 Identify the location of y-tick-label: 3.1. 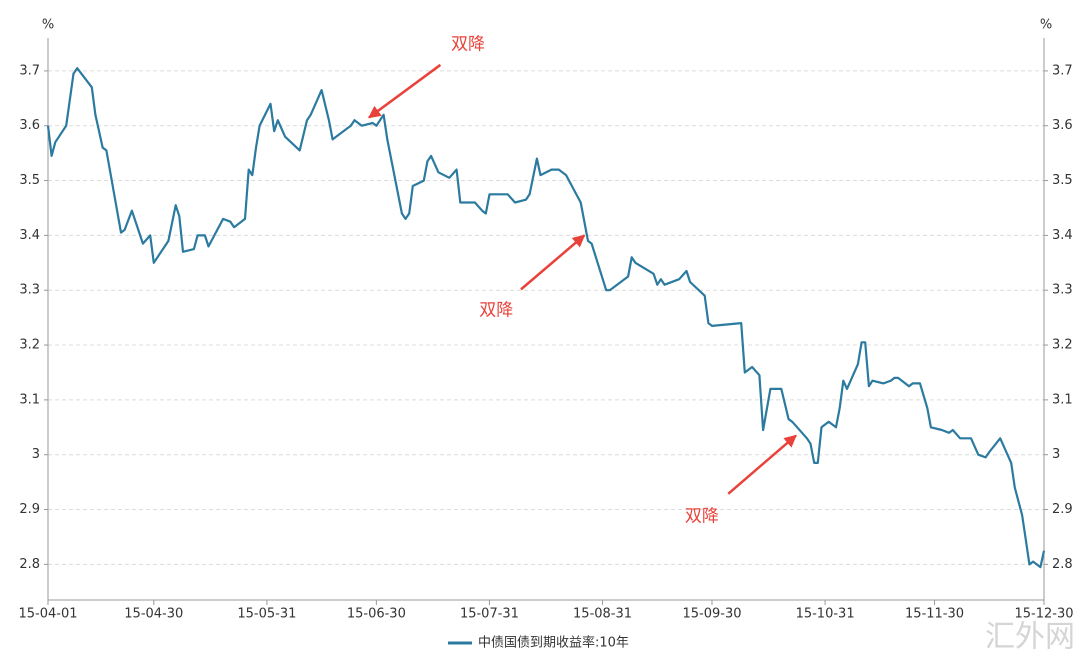
(29, 399).